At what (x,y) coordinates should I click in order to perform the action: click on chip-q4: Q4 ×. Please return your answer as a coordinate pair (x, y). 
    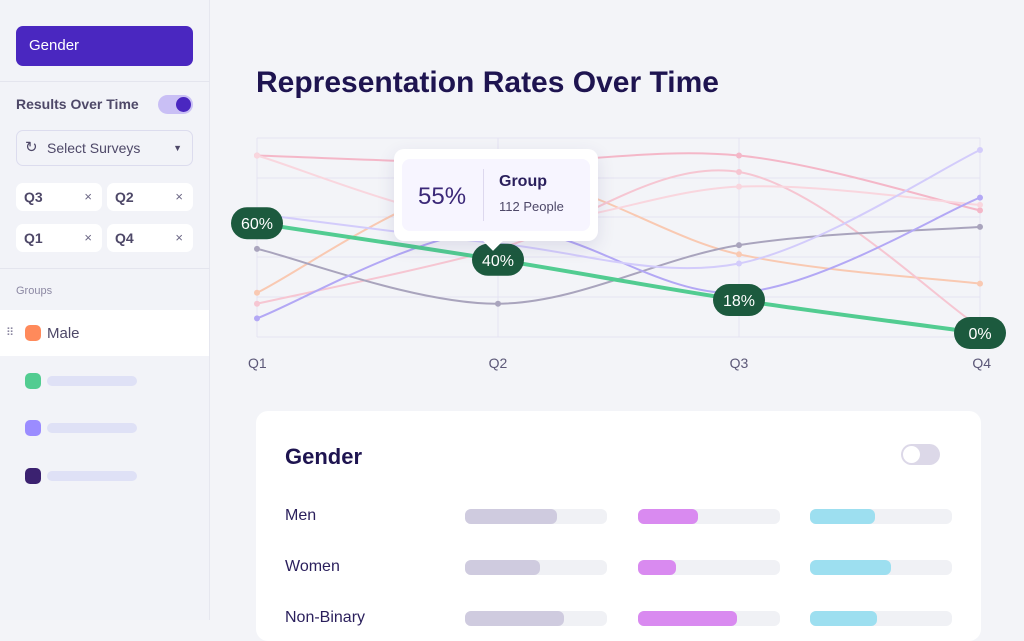
    Looking at the image, I should click on (150, 238).